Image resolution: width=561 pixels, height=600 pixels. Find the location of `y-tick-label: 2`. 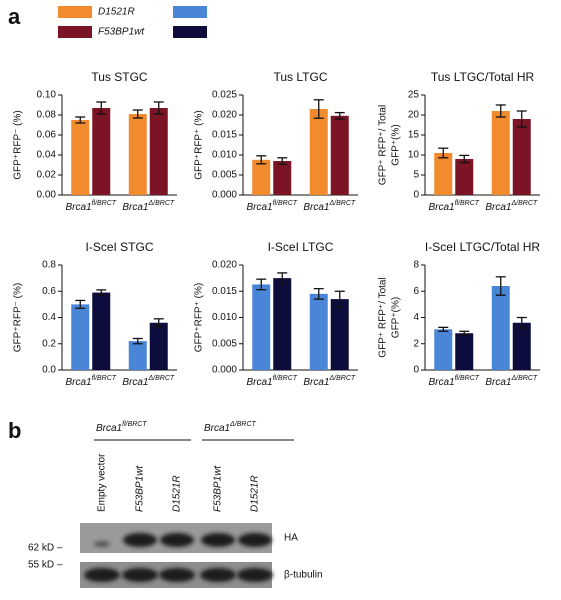

y-tick-label: 2 is located at coordinates (416, 343).